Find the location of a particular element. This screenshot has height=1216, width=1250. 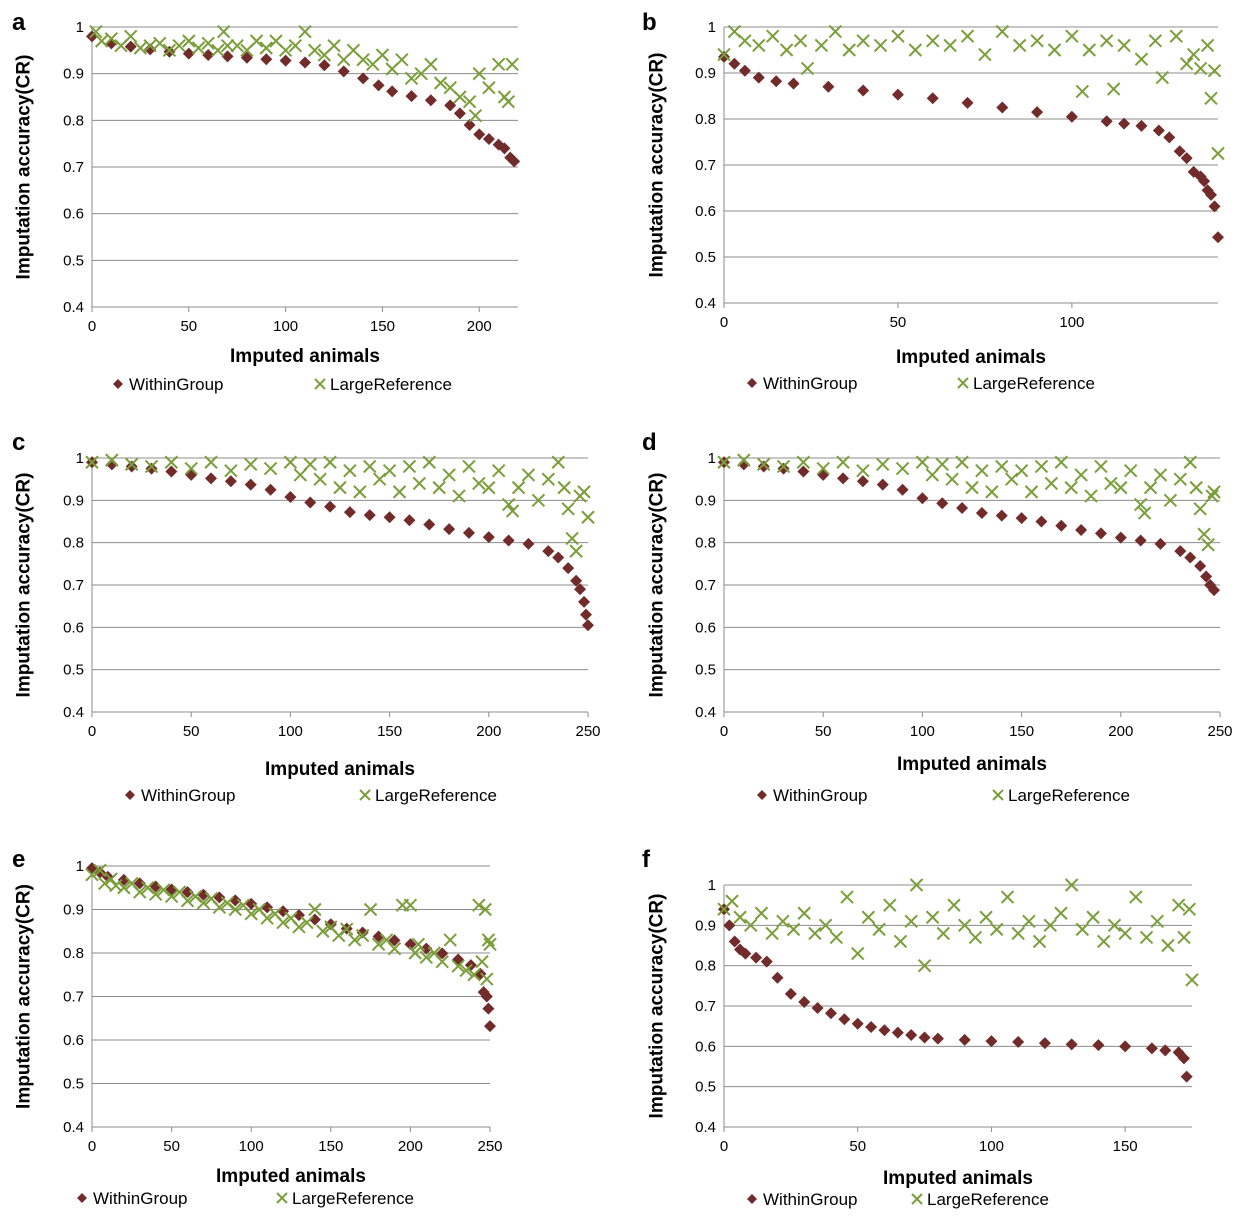

y-tick-label: 0.5 is located at coordinates (705, 1087).